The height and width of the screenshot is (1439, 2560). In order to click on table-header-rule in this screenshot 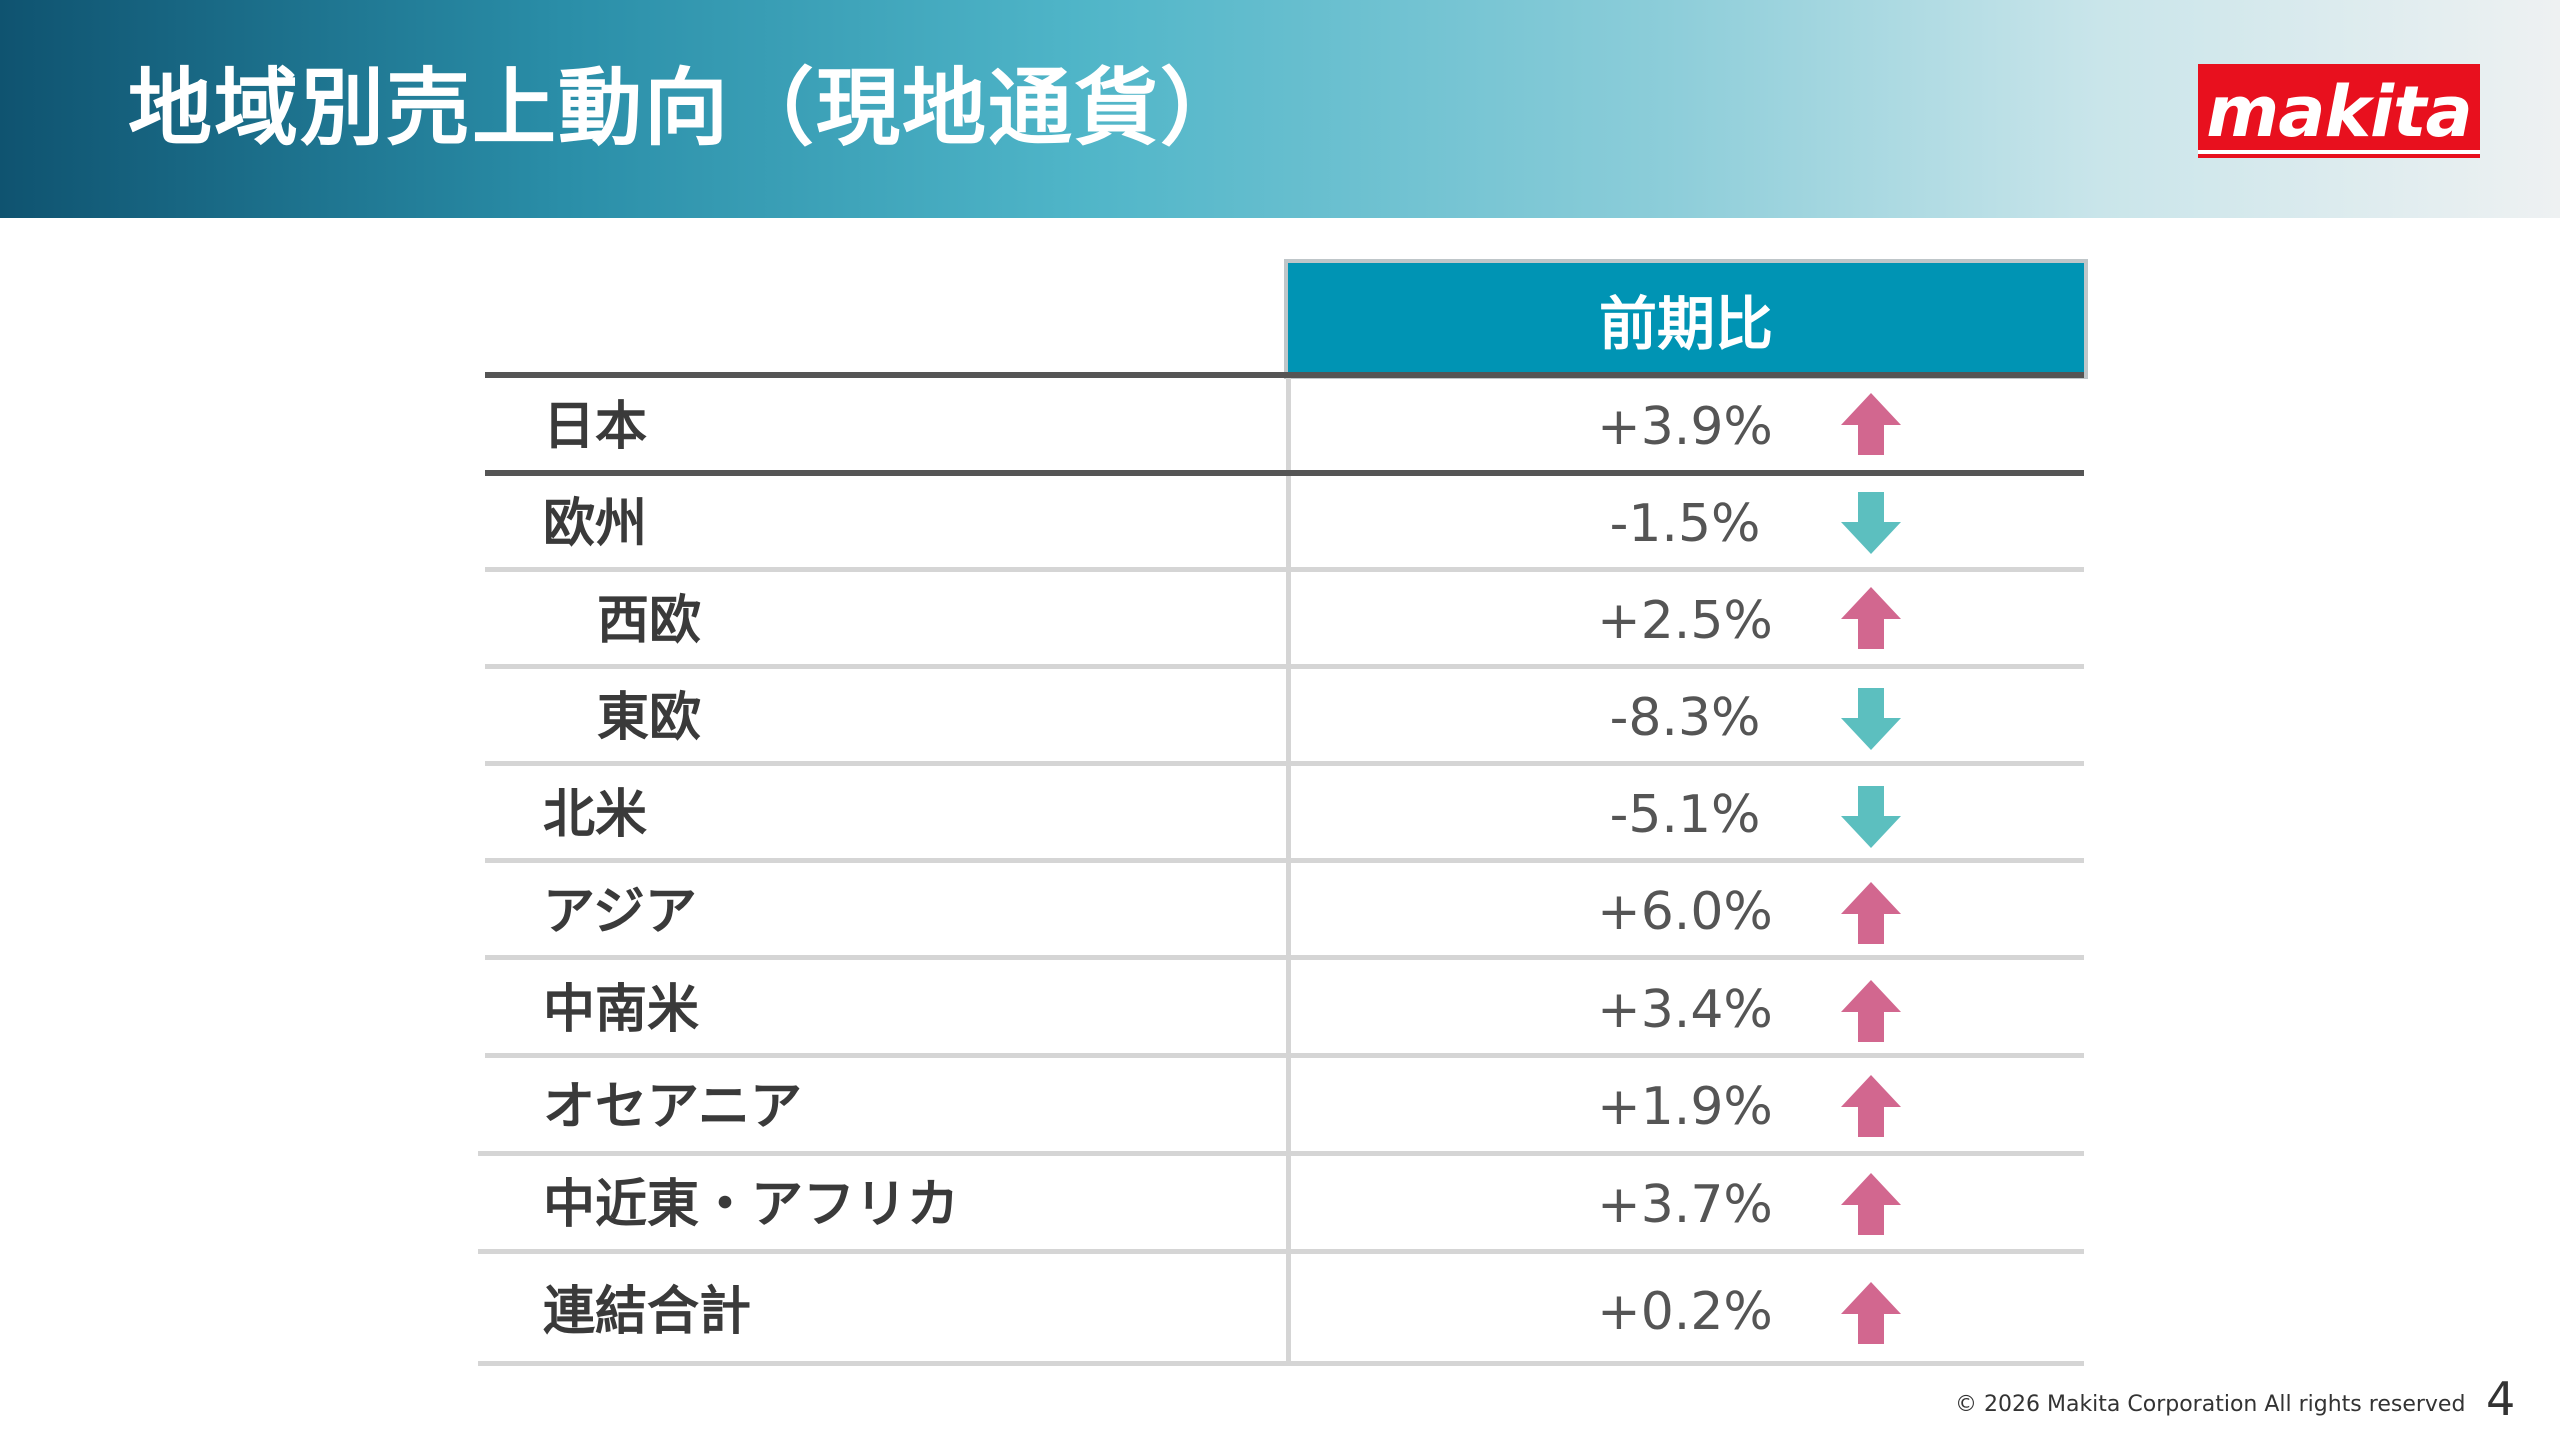, I will do `click(1284, 375)`.